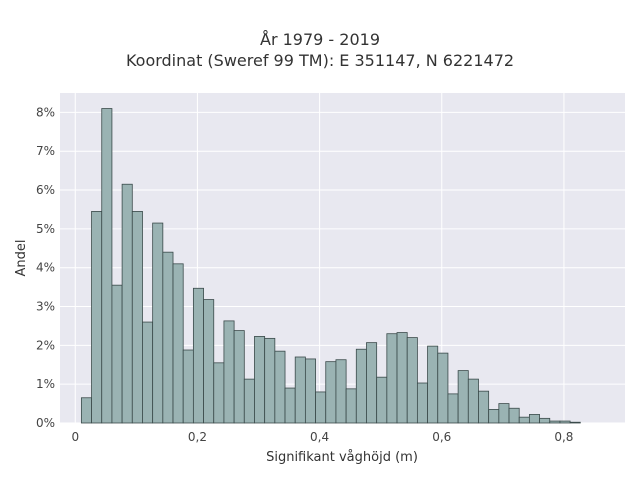 This screenshot has width=640, height=480. I want to click on x-tick-labels: 0 0,2 0,4 0,6 0,8, so click(322, 437).